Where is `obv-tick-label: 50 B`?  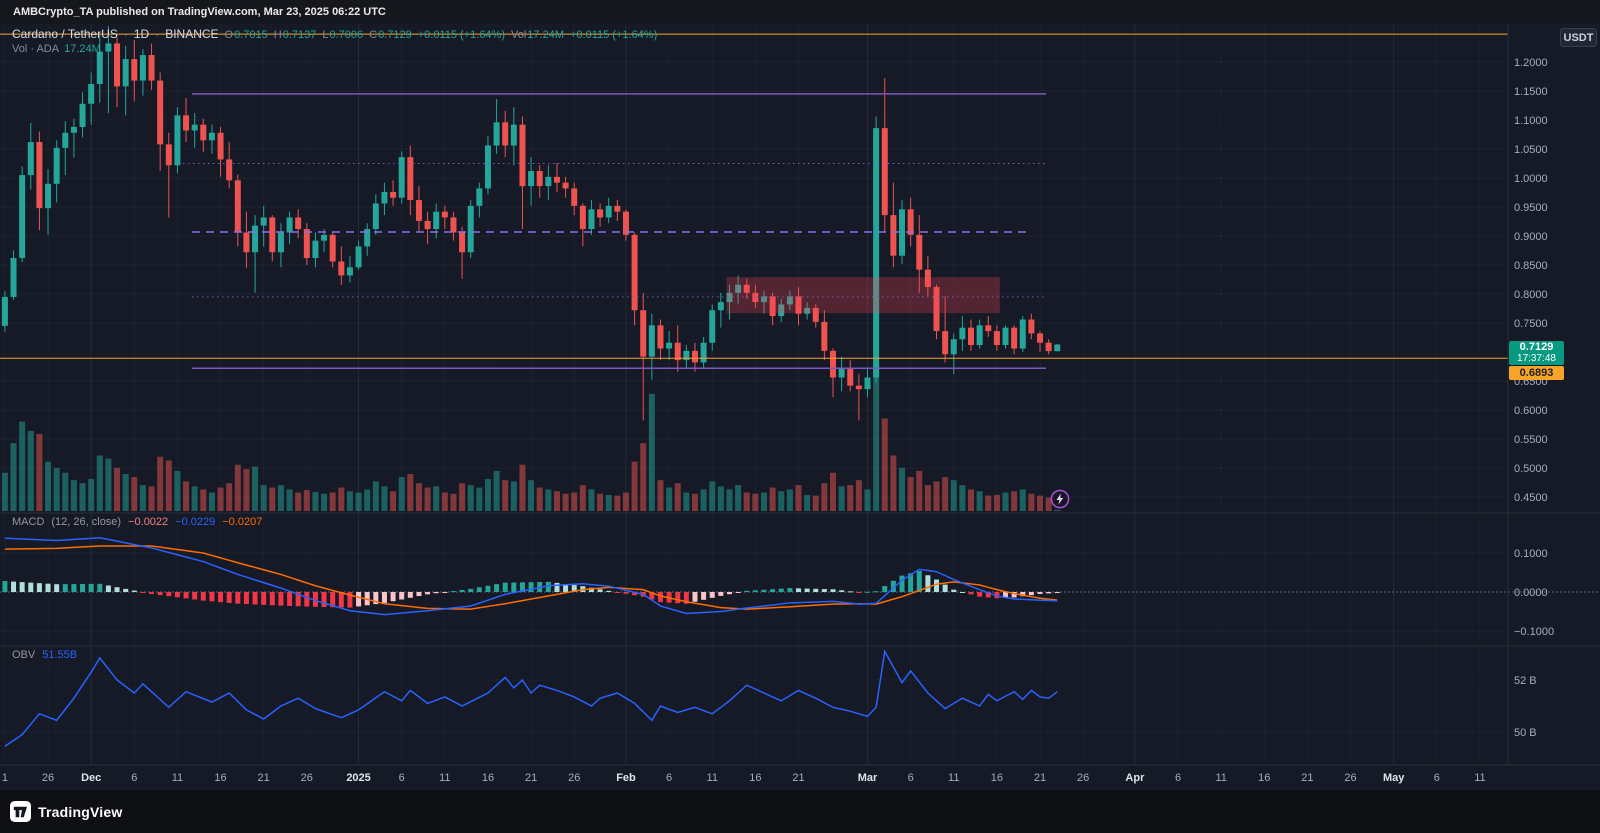
obv-tick-label: 50 B is located at coordinates (1525, 733).